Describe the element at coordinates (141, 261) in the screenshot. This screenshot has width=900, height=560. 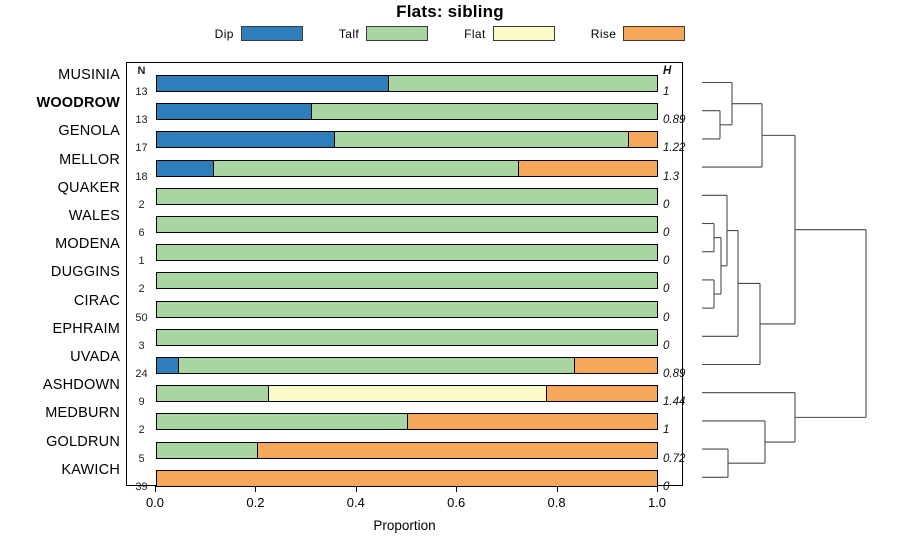
I see `n-value: 1` at that location.